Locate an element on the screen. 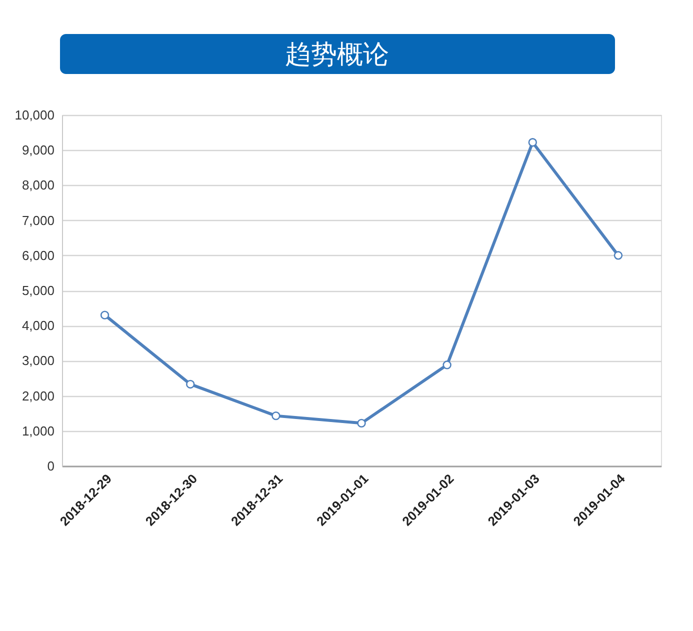 The height and width of the screenshot is (631, 693). y-tick-label: 6,000 is located at coordinates (38, 255).